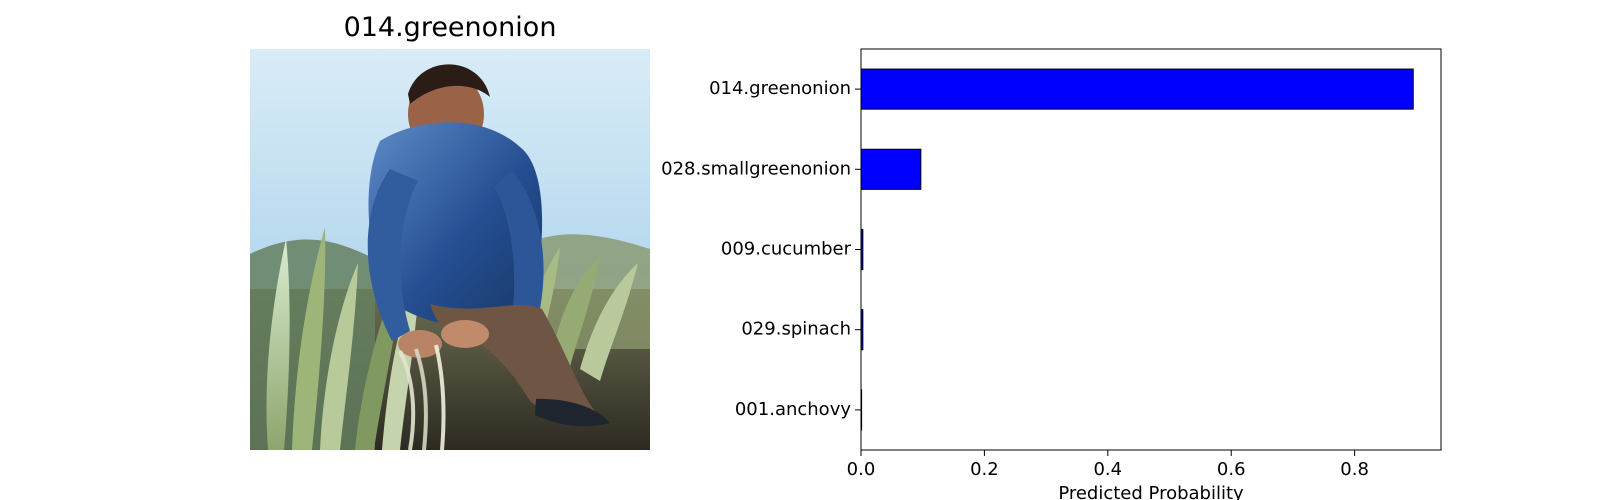  I want to click on x-axis-label: Predicted Probability, so click(1151, 491).